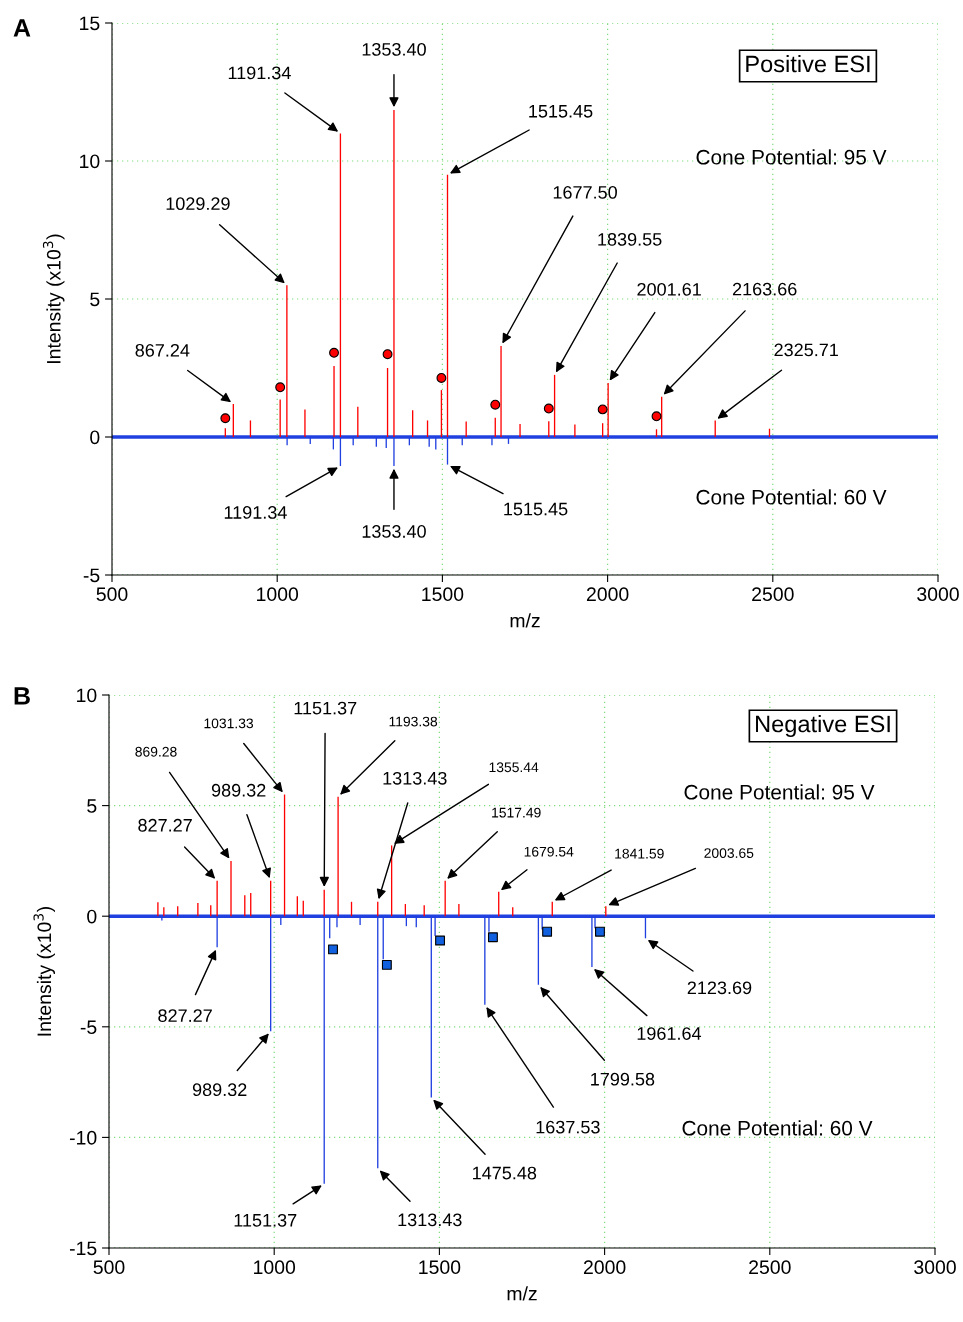 Image resolution: width=963 pixels, height=1322 pixels. Describe the element at coordinates (83, 1137) in the screenshot. I see `y-tick-label: -10` at that location.